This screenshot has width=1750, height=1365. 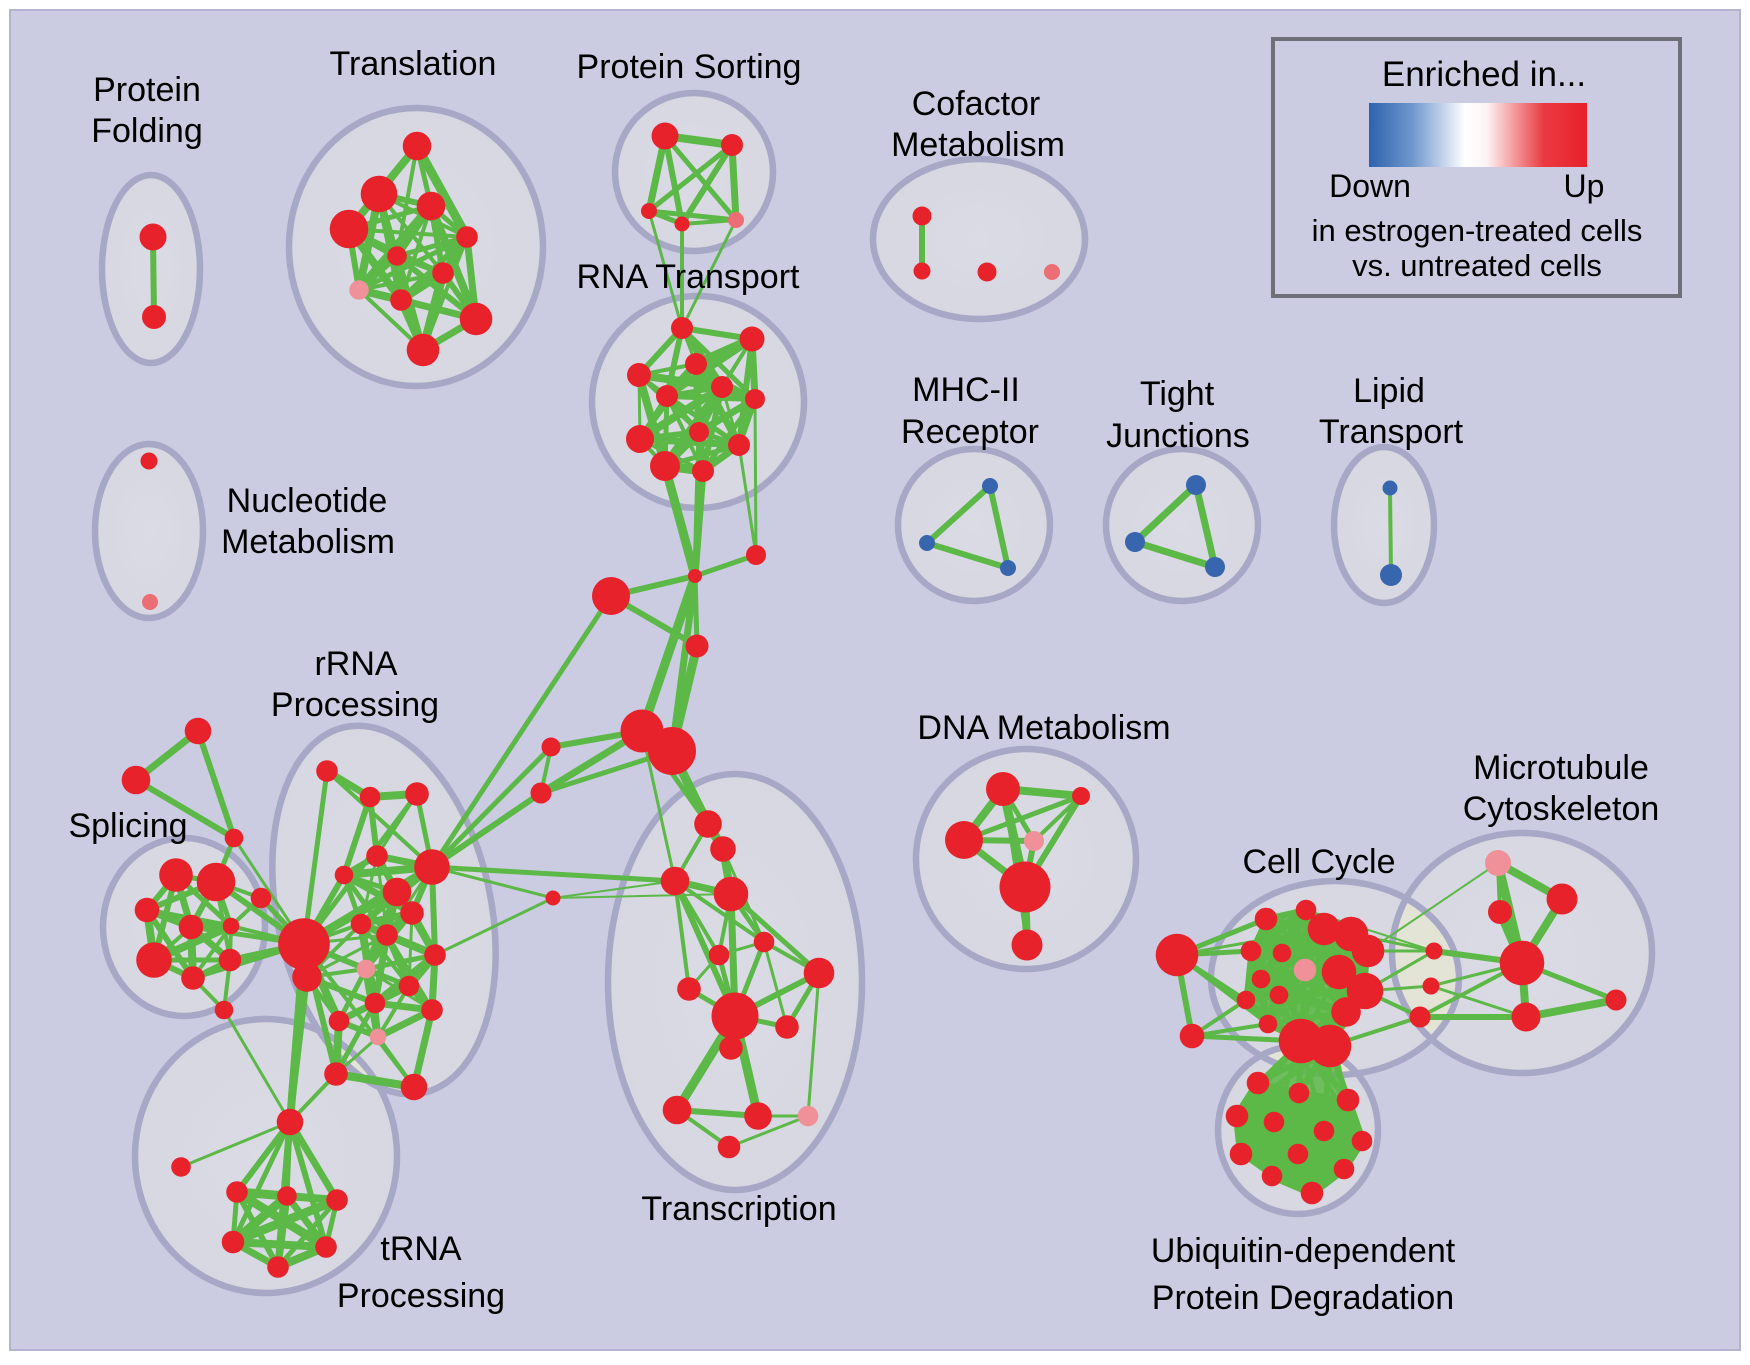 I want to click on svg-text: Microtubule, so click(x=1561, y=768).